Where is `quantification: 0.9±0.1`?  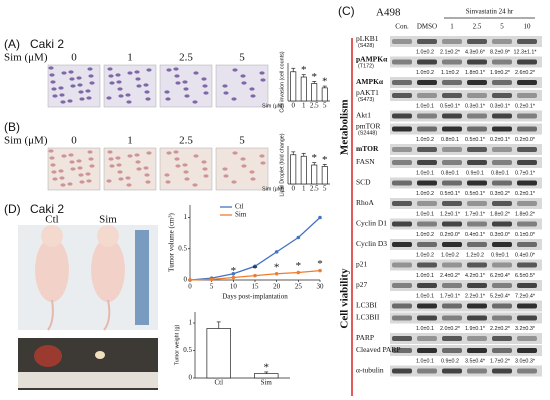 quantification: 0.9±0.1 is located at coordinates (475, 173).